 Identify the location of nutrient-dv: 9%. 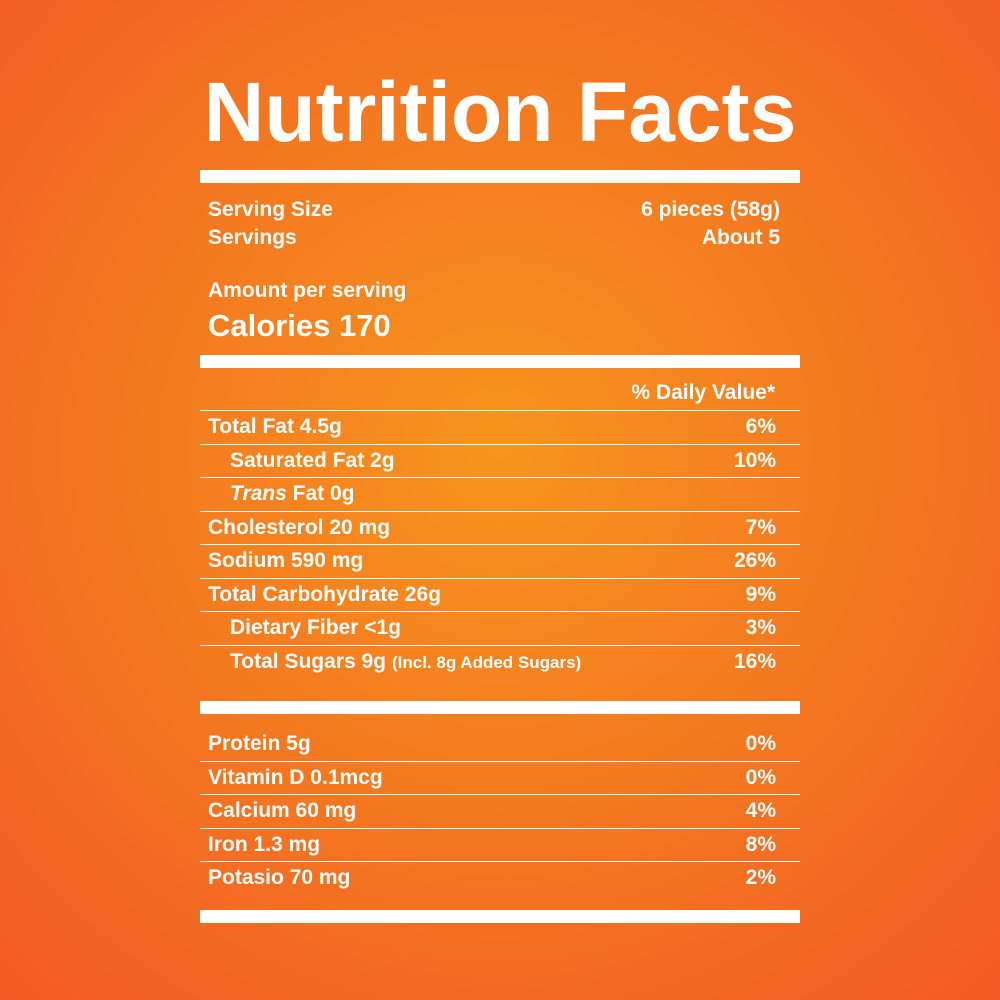
(760, 594).